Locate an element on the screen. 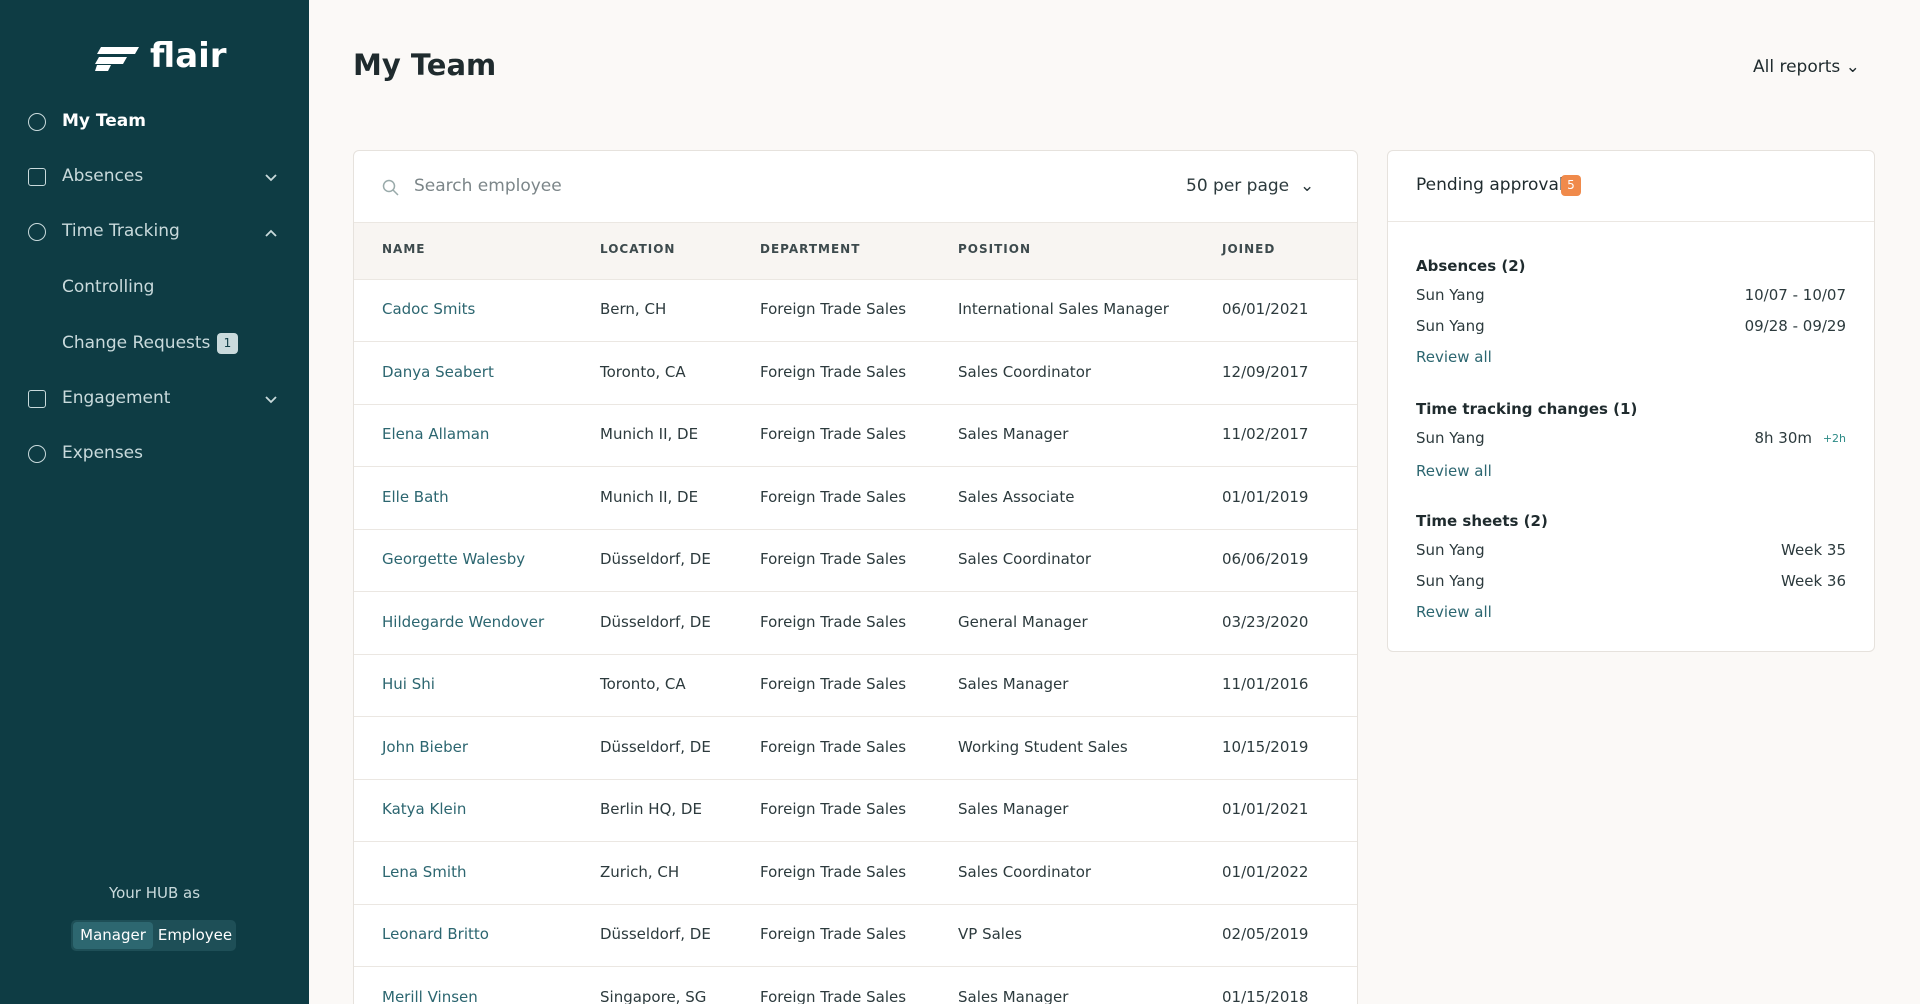 Image resolution: width=1920 pixels, height=1004 pixels. cell: International Sales Manager is located at coordinates (1063, 309).